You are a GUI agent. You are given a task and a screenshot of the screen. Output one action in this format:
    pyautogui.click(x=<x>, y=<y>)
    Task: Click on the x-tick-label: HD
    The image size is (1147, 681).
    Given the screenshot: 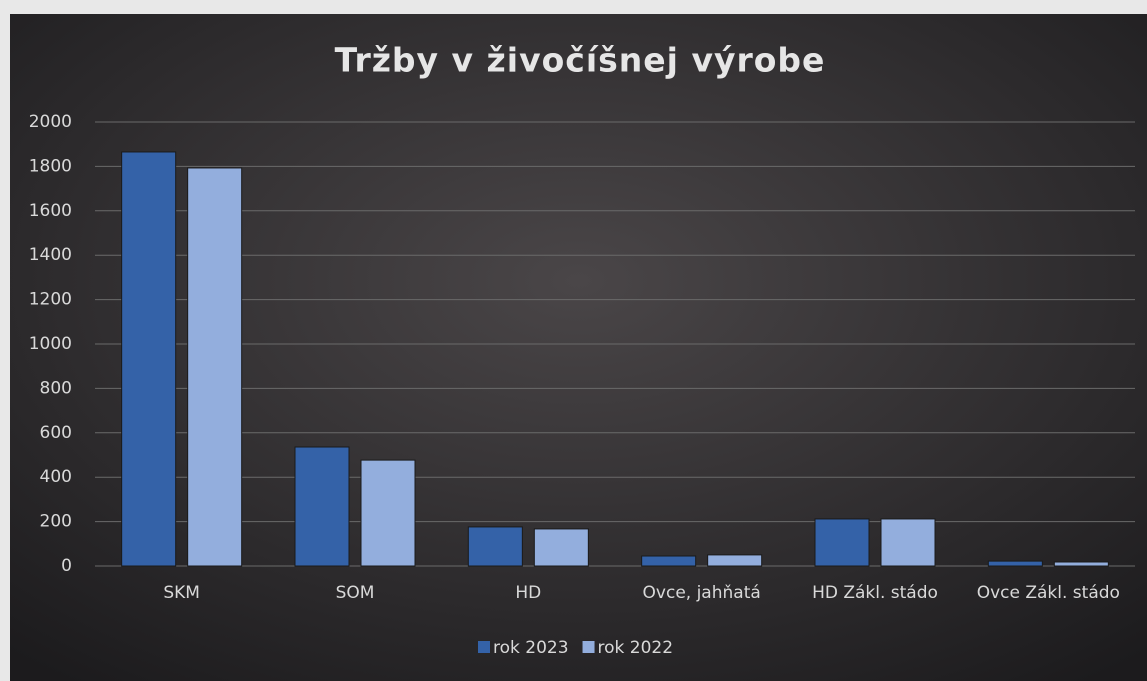 What is the action you would take?
    pyautogui.click(x=528, y=593)
    